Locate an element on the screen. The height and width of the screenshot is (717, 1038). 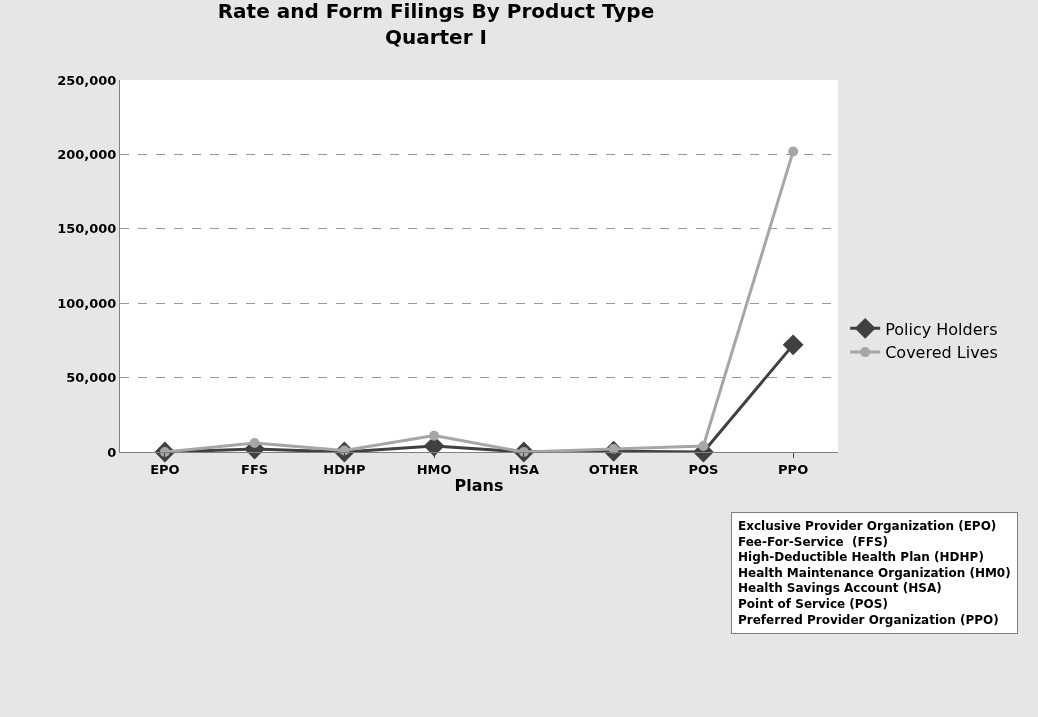
x-tick-label: HSA is located at coordinates (524, 469).